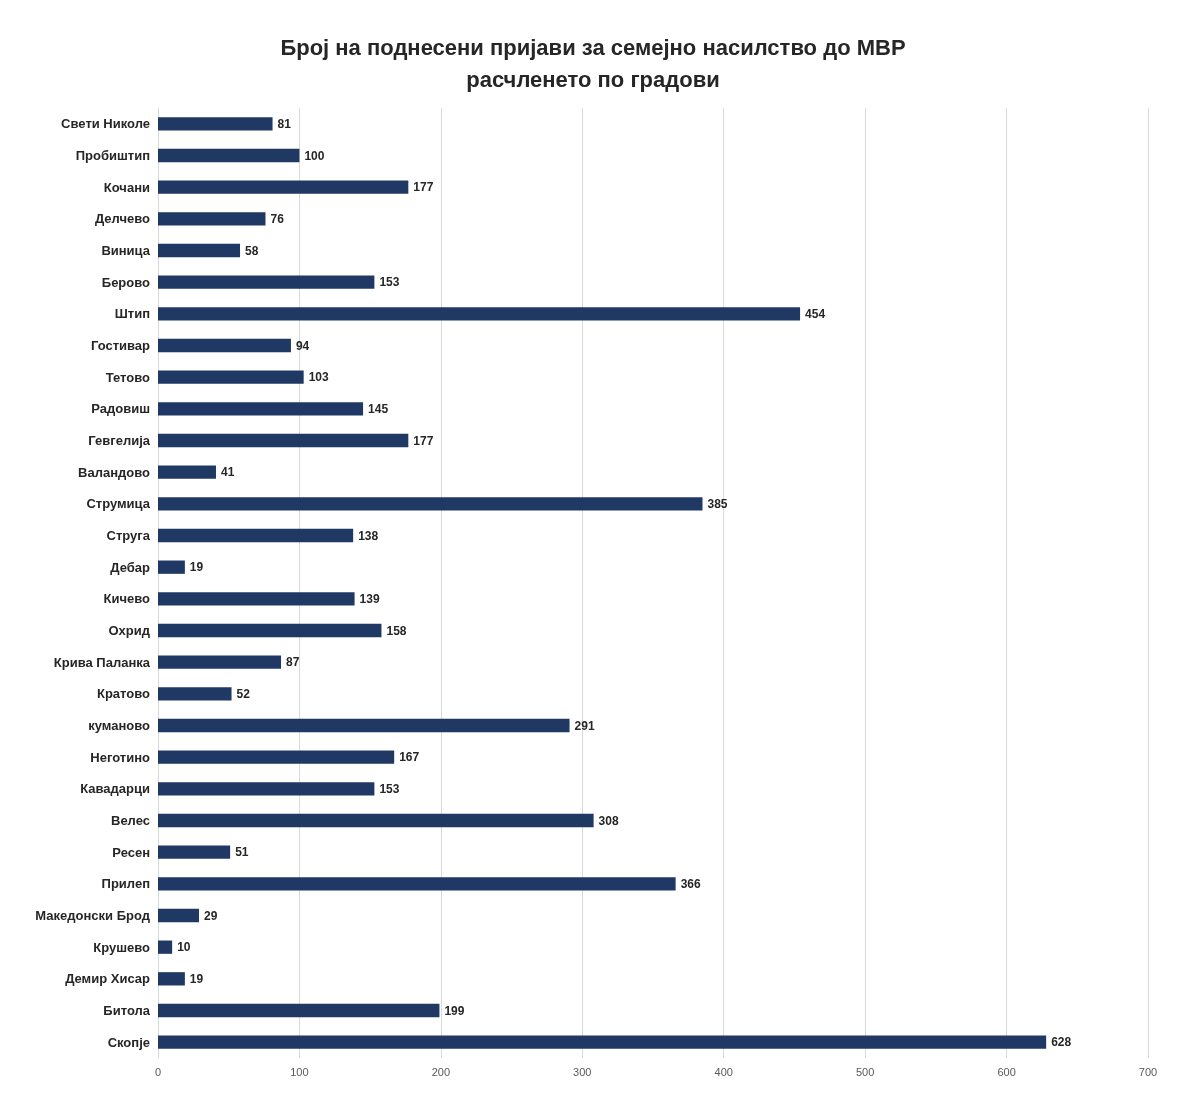  Describe the element at coordinates (108, 979) in the screenshot. I see `y-tick-label: Демир Хисар` at that location.